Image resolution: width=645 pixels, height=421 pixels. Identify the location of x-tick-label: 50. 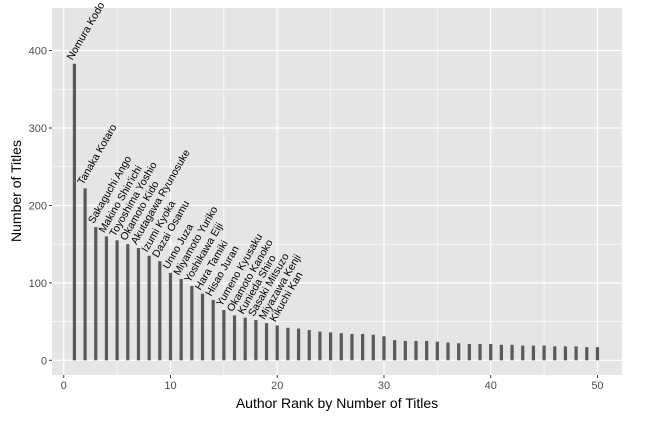
(597, 386).